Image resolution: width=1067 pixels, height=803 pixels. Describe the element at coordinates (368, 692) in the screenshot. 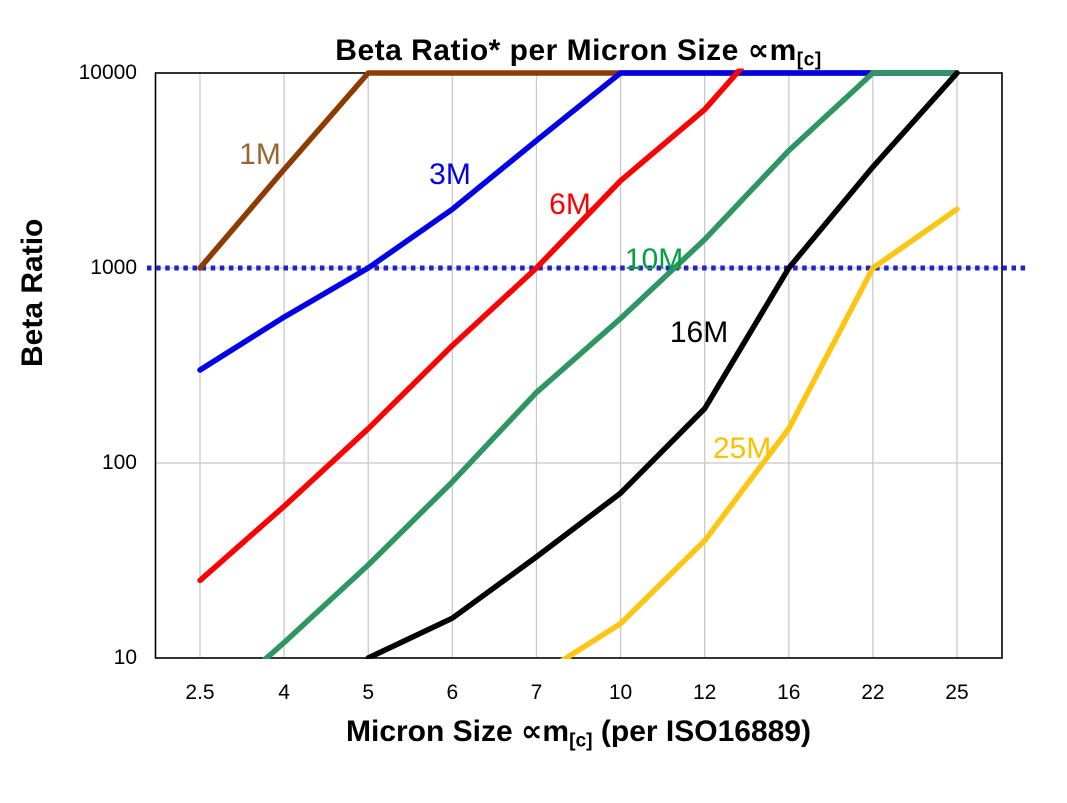

I see `x-tick-label-5: 5` at that location.